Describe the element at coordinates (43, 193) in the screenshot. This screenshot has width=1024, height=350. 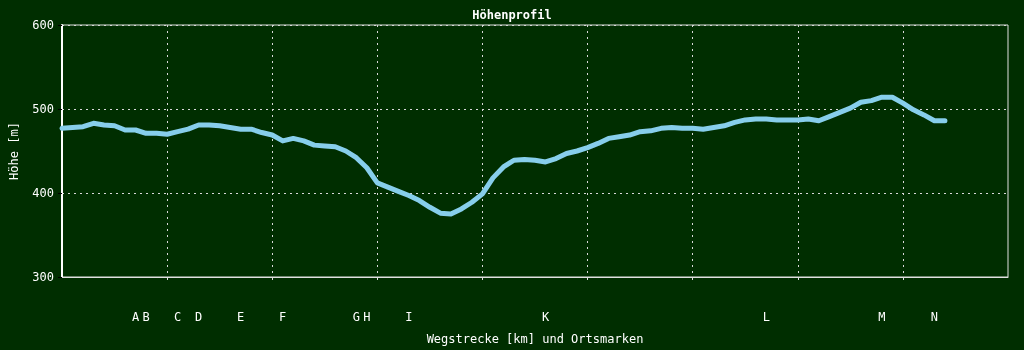
I see `y-tick-label: 400` at that location.